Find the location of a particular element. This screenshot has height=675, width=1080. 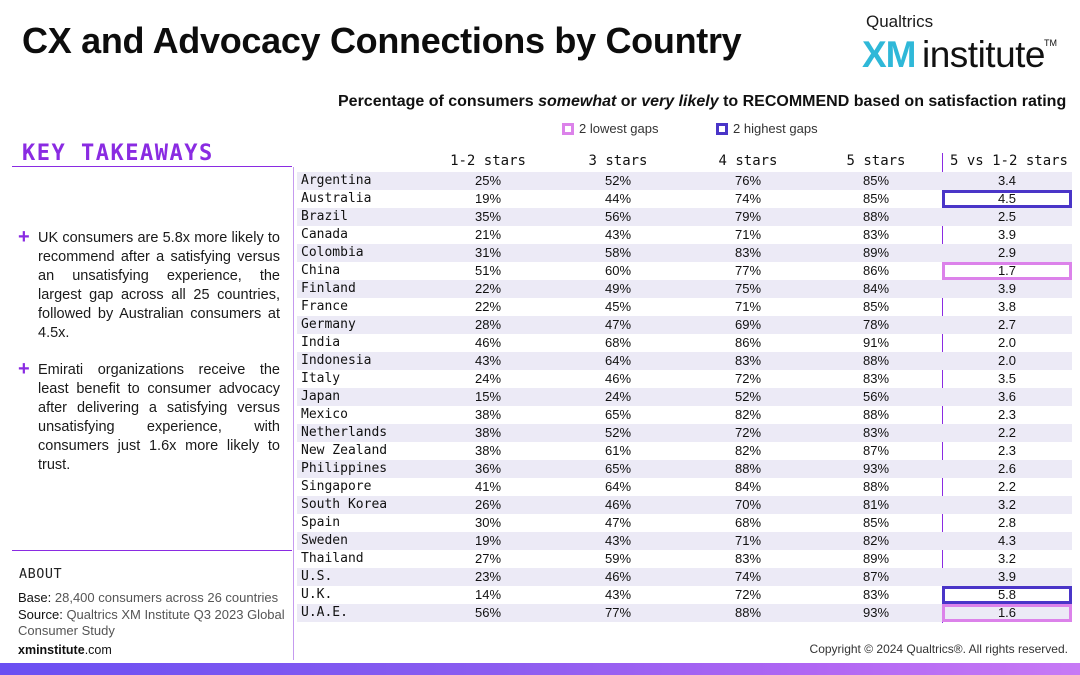

legend-low-swatch is located at coordinates (568, 128).